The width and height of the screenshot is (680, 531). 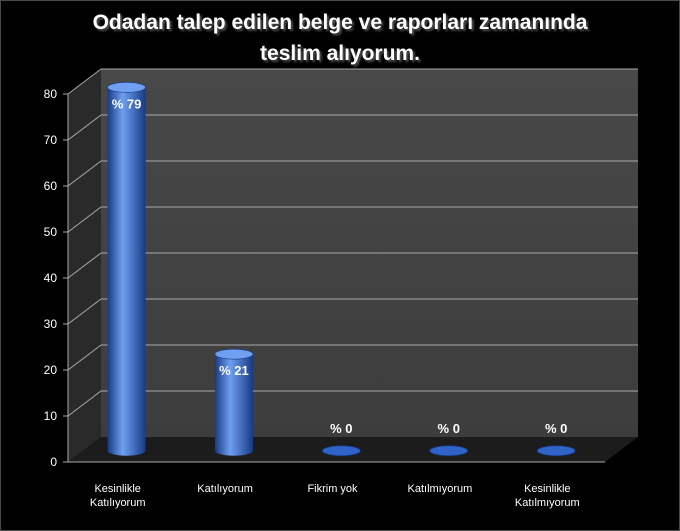 I want to click on y-tick-label: 0, so click(x=53, y=462).